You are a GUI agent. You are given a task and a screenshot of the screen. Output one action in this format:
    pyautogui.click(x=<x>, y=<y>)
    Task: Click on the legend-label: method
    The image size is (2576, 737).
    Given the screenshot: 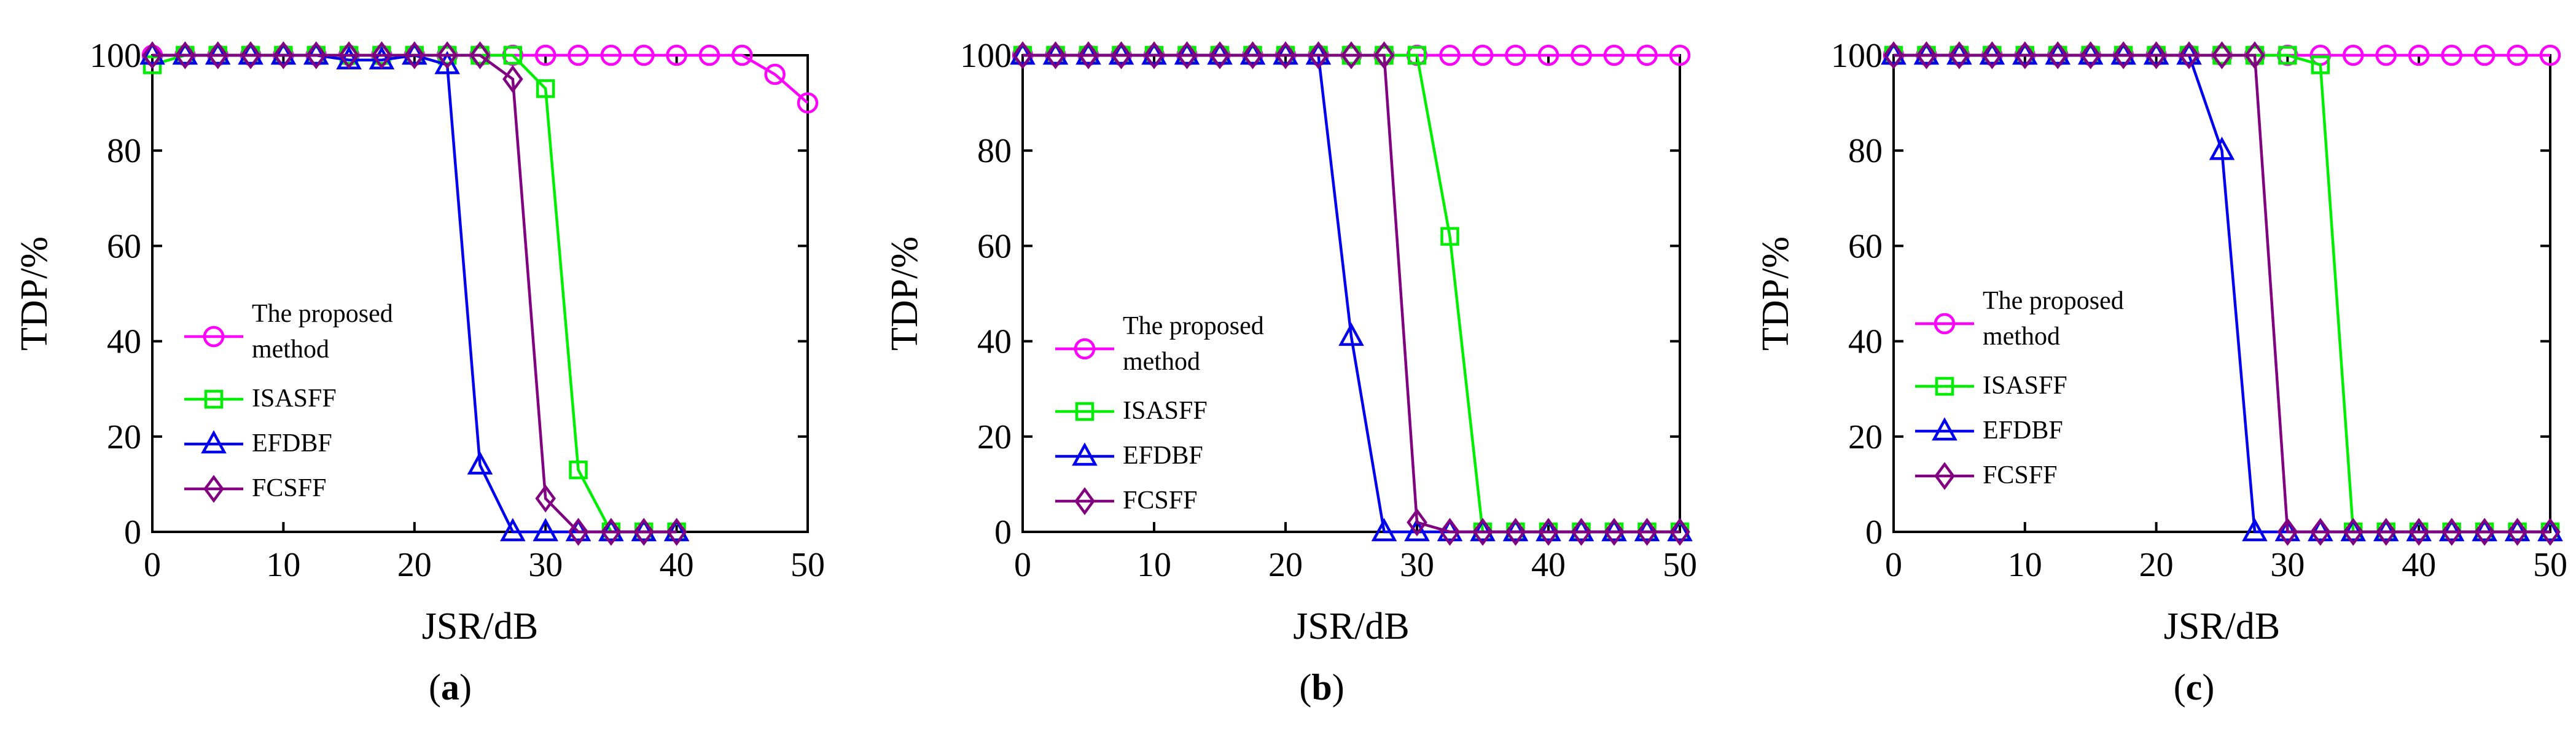 What is the action you would take?
    pyautogui.click(x=290, y=349)
    